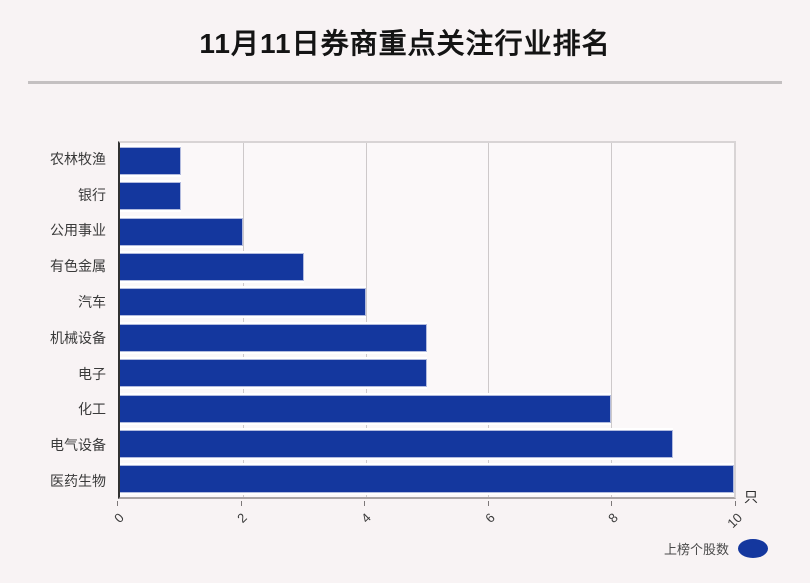  Describe the element at coordinates (78, 481) in the screenshot. I see `y-axis-label: 医药生物` at that location.